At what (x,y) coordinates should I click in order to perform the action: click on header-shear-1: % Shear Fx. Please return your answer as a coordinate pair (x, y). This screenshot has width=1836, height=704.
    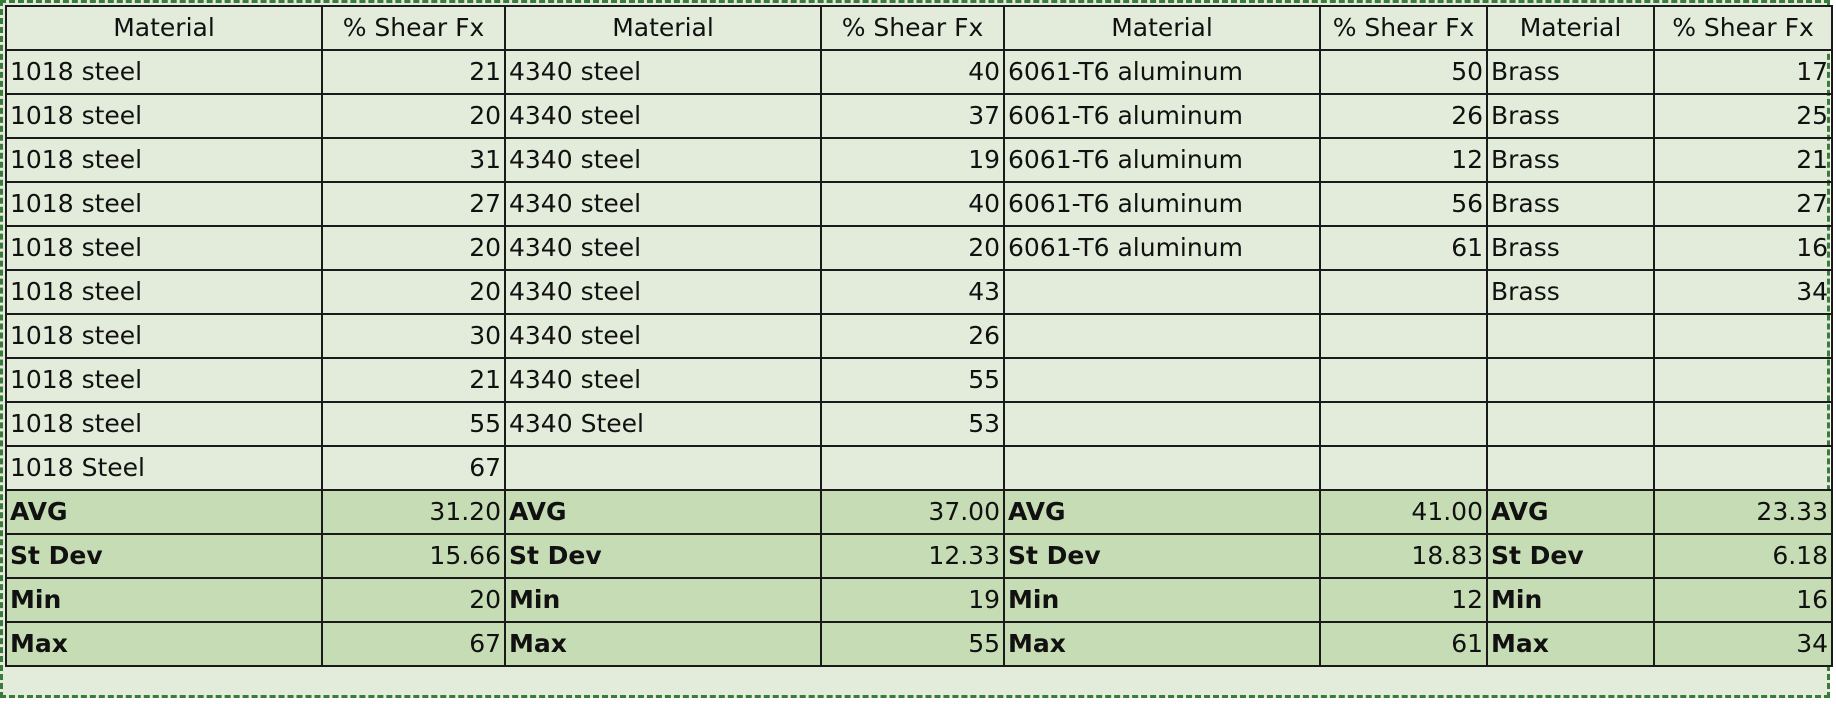
    Looking at the image, I should click on (413, 28).